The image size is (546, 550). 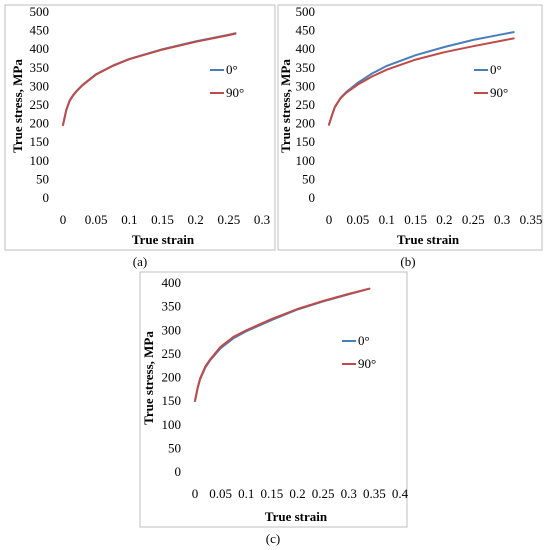 I want to click on series-lines-a, so click(x=149, y=79).